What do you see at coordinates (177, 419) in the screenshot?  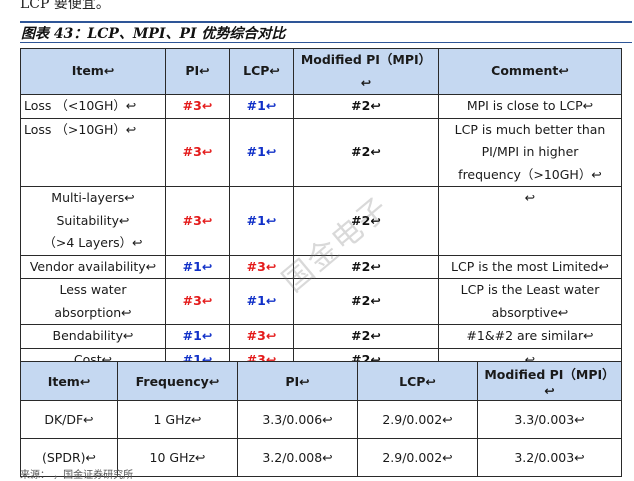 I see `frequency-cell: 1 GHz↩` at bounding box center [177, 419].